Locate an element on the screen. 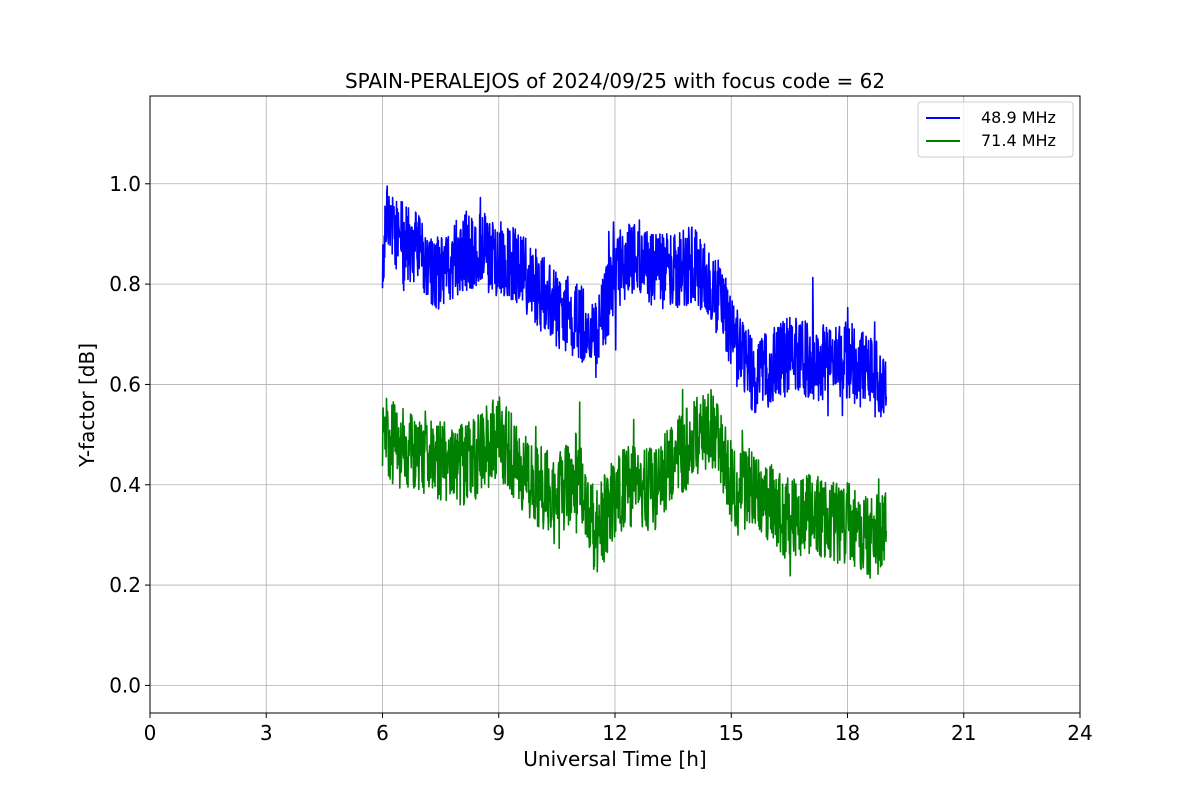  x-tick-label: 21 is located at coordinates (963, 733).